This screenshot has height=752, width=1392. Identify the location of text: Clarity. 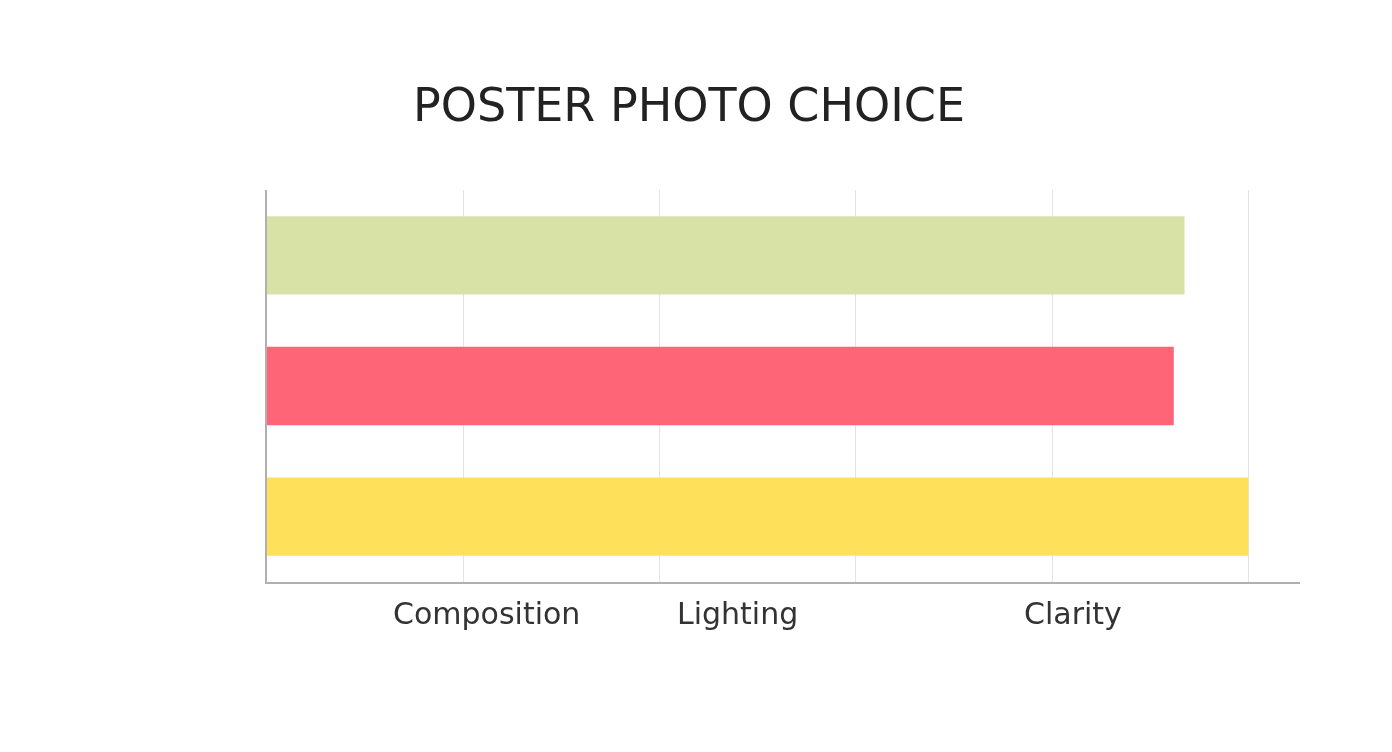
(1073, 613).